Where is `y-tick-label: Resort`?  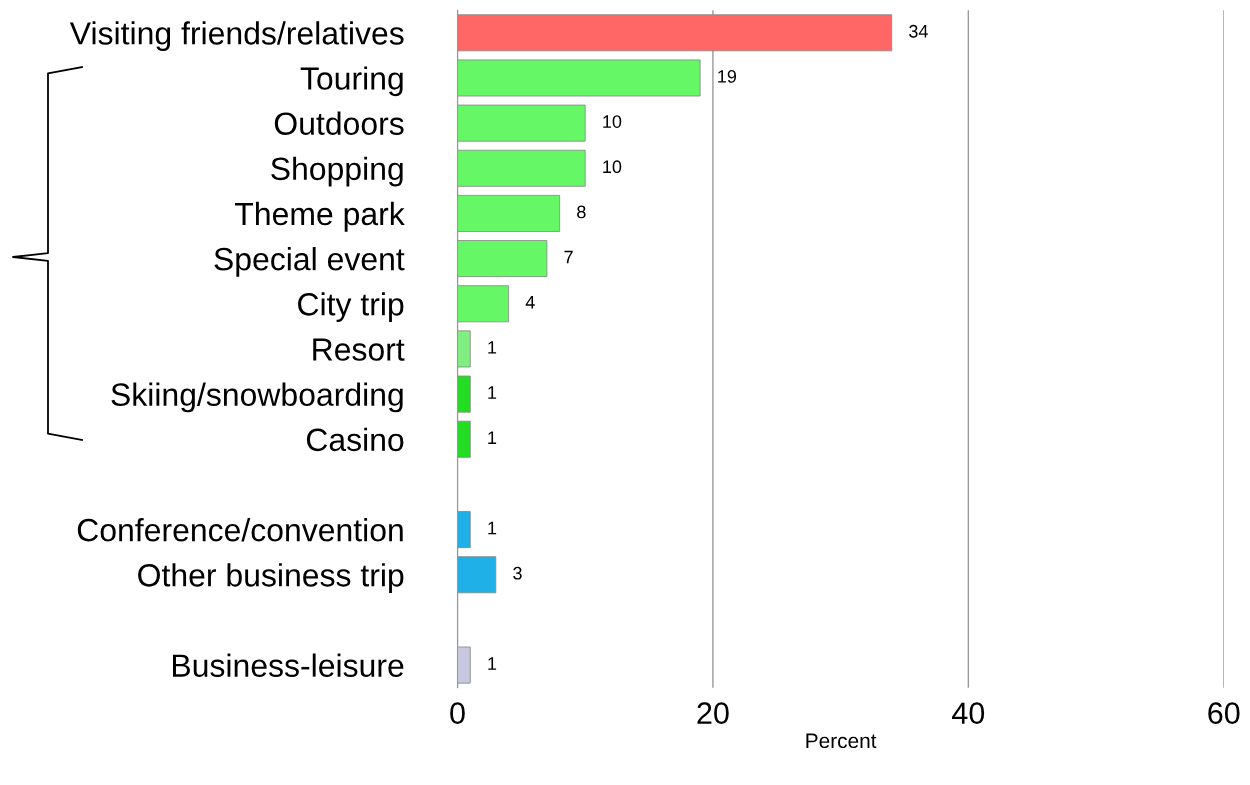
y-tick-label: Resort is located at coordinates (359, 349).